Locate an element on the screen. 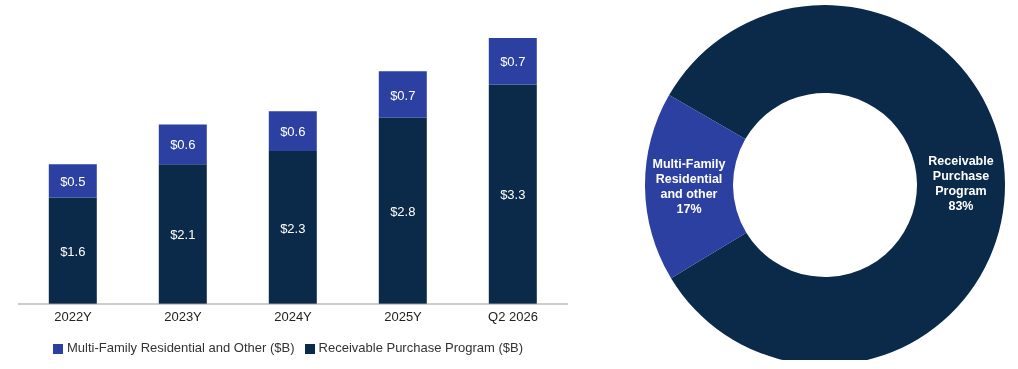 The height and width of the screenshot is (369, 1018). data-label: $3.3 is located at coordinates (513, 195).